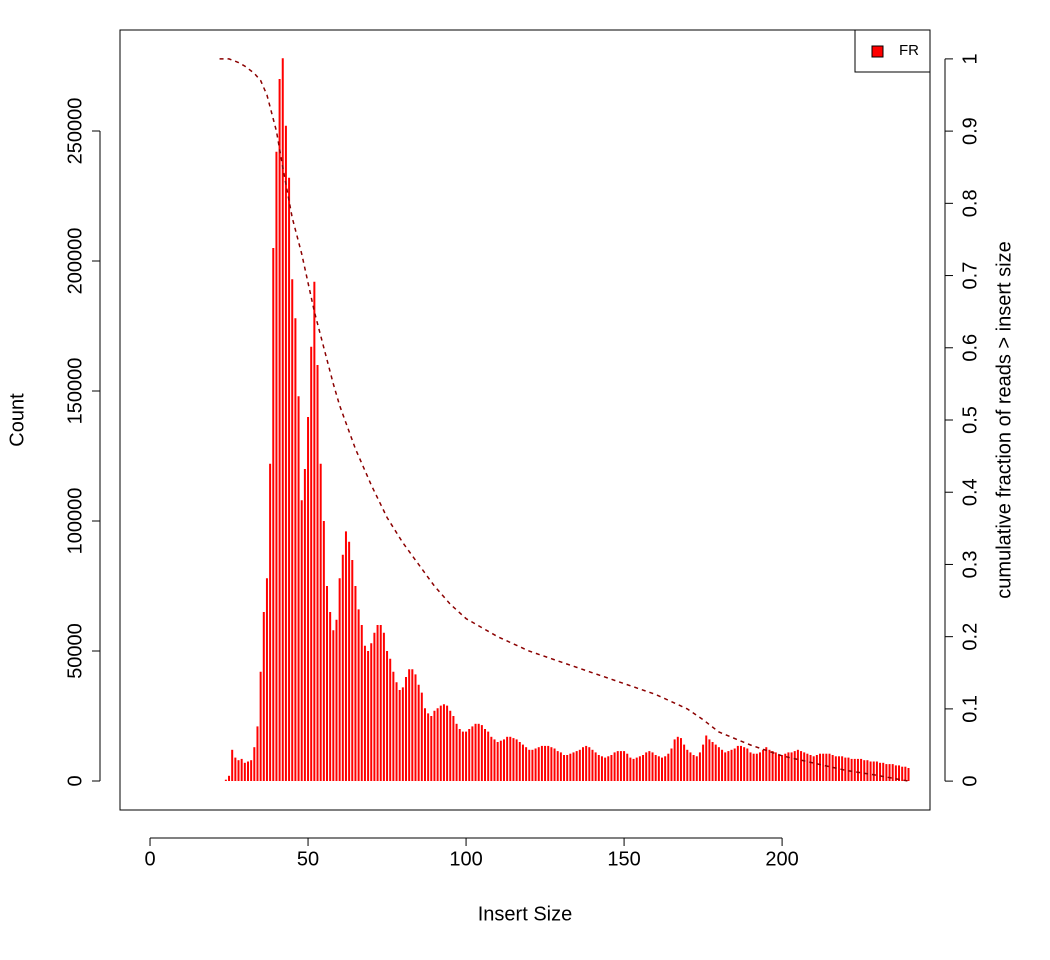  I want to click on y-tick-label: 150000, so click(75, 391).